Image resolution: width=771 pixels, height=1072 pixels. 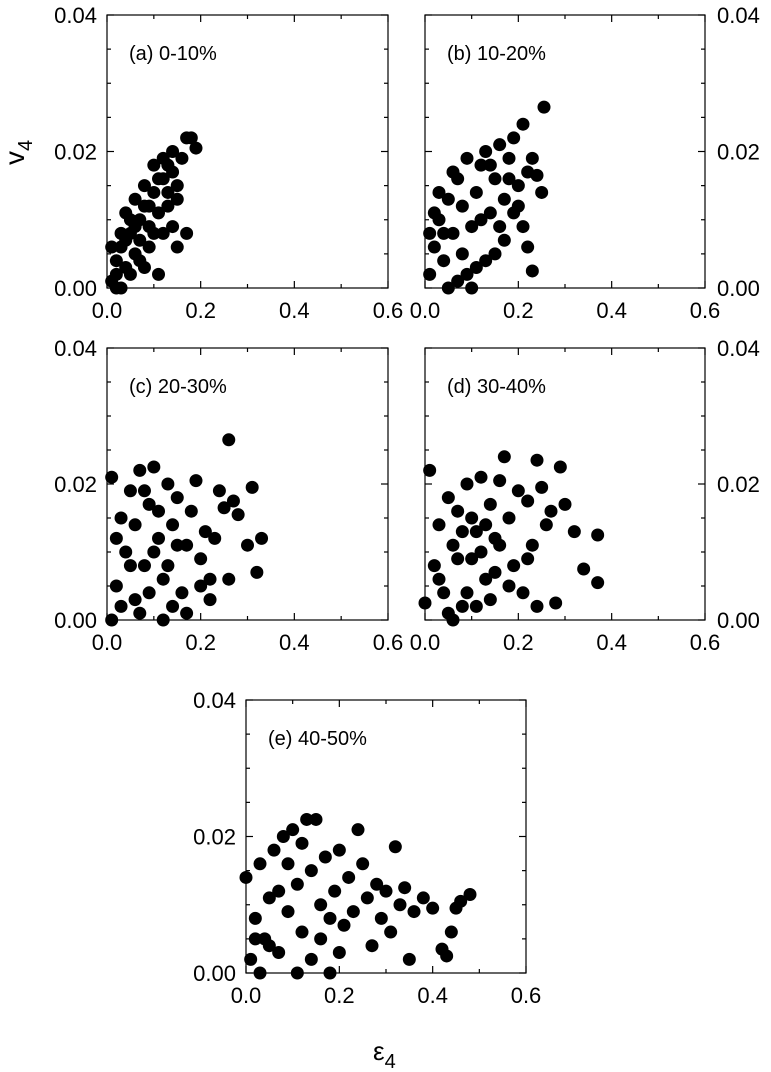 I want to click on x-tick-label: 0.4, so click(x=294, y=310).